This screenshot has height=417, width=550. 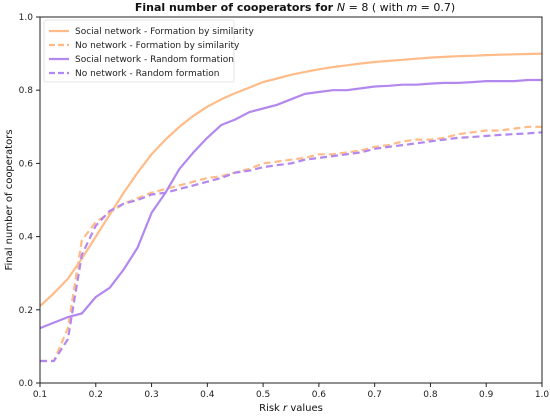 What do you see at coordinates (26, 18) in the screenshot?
I see `y-tick-label: 1.0` at bounding box center [26, 18].